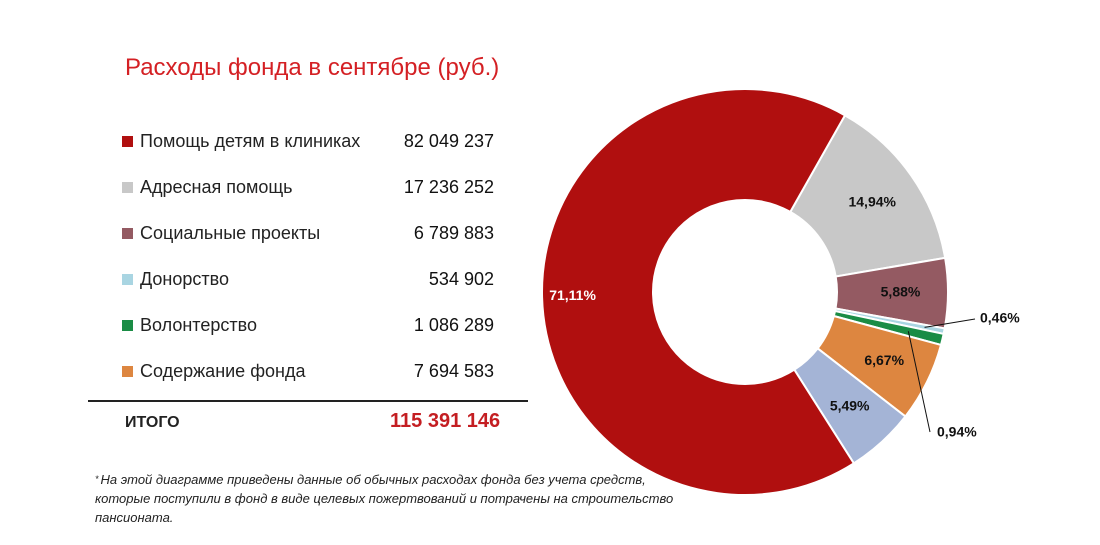 The width and height of the screenshot is (1100, 545). What do you see at coordinates (884, 360) in the screenshot?
I see `slice-label-5: 6,67%` at bounding box center [884, 360].